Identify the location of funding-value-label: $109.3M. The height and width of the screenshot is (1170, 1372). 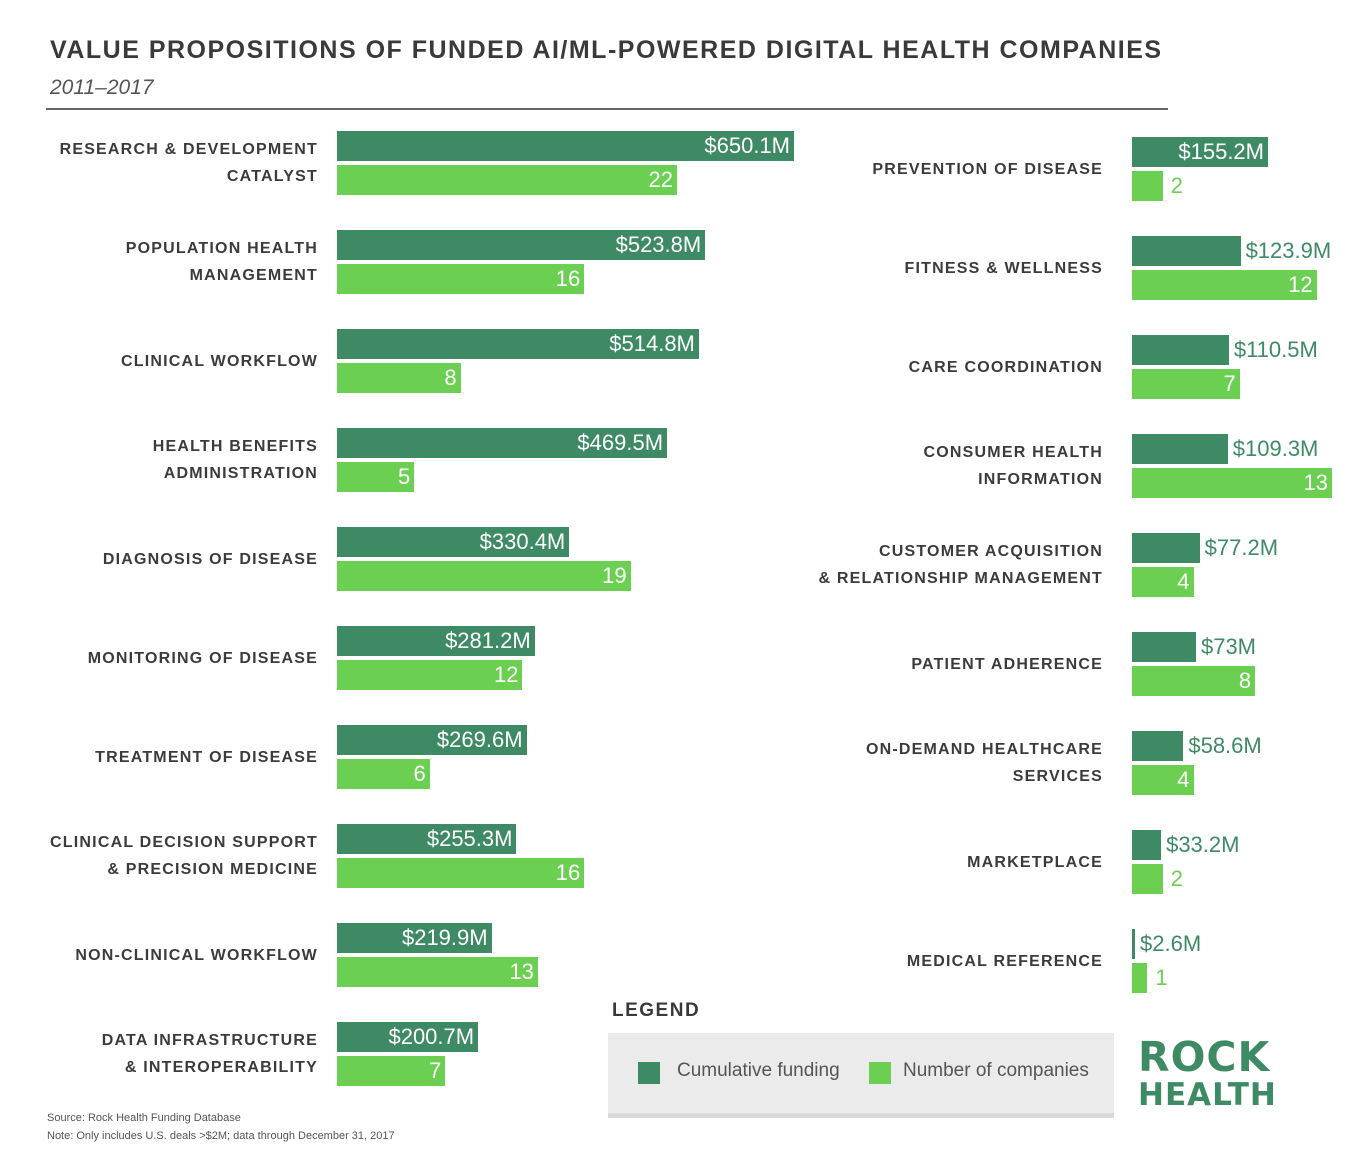
(1275, 448).